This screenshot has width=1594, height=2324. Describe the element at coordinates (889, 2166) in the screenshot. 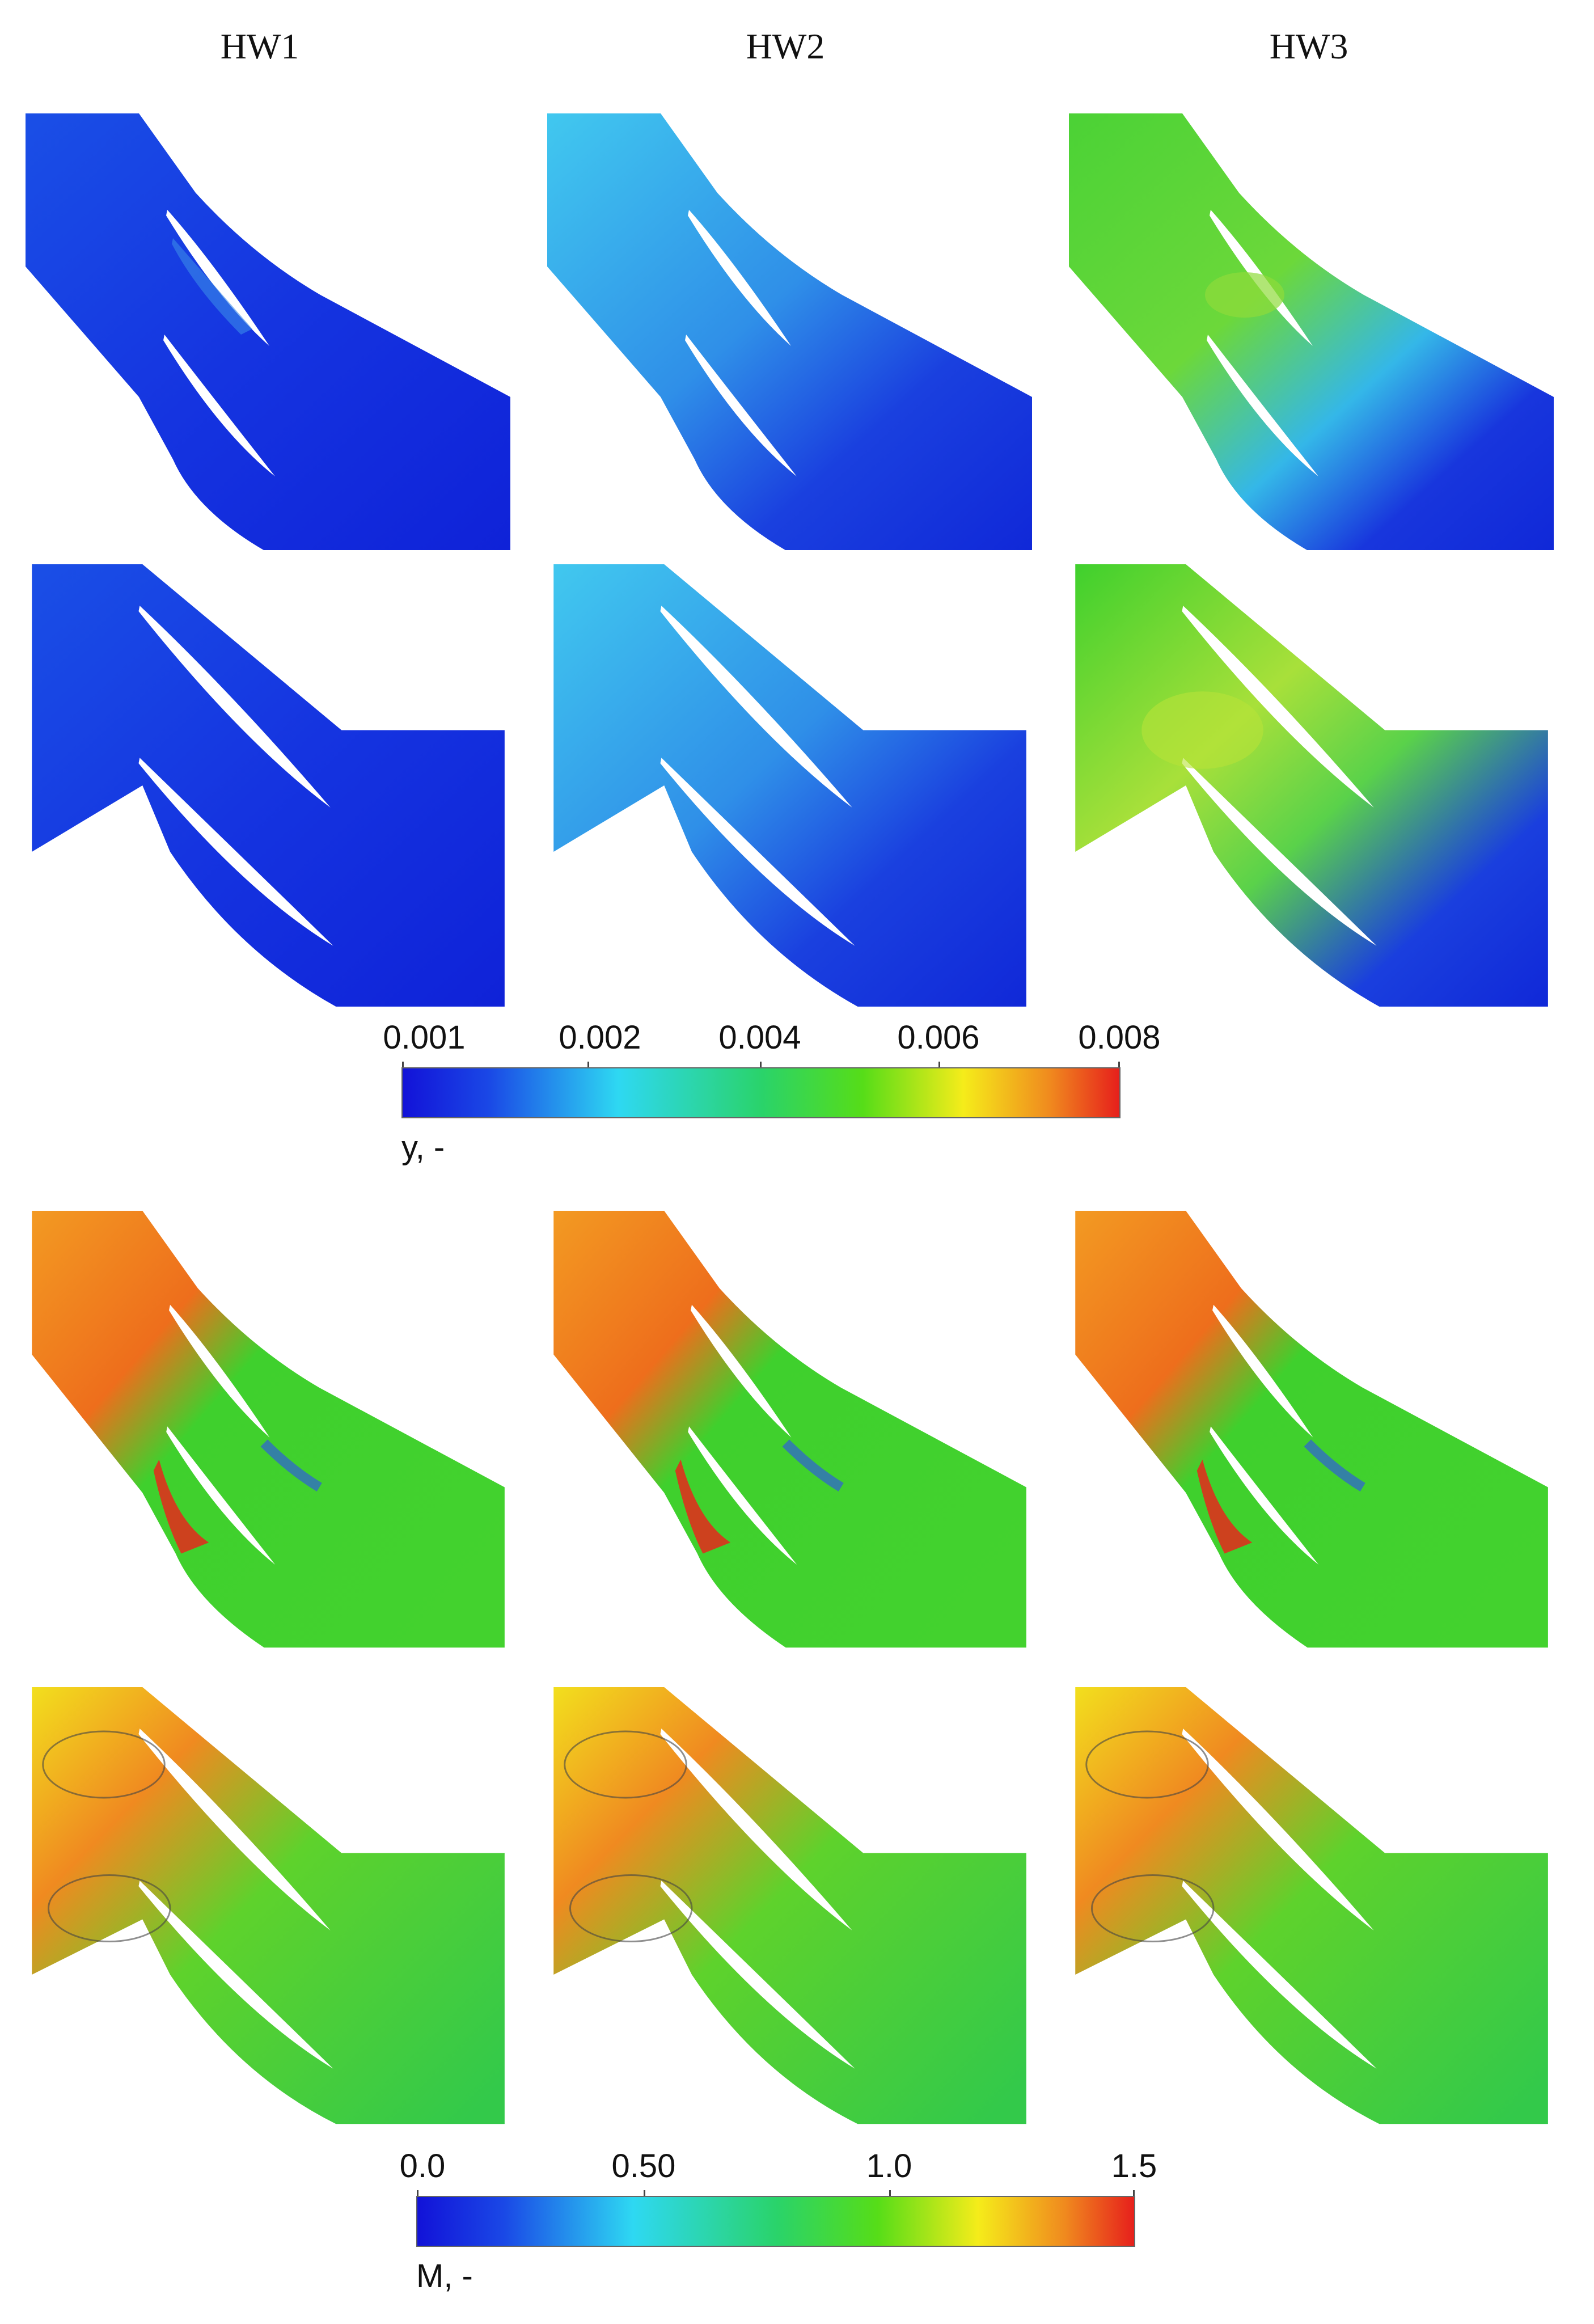

I see `colorbar-m-tick-2: 1.0` at that location.